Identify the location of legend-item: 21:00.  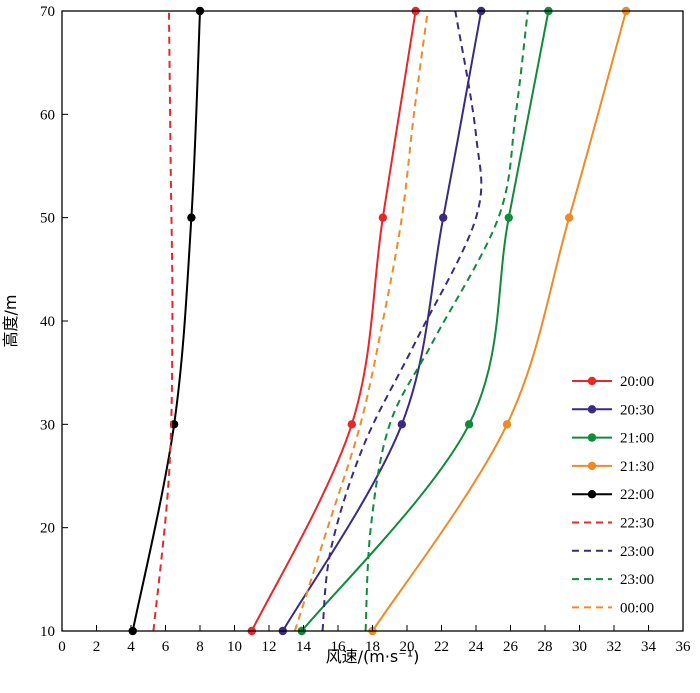
(613, 439).